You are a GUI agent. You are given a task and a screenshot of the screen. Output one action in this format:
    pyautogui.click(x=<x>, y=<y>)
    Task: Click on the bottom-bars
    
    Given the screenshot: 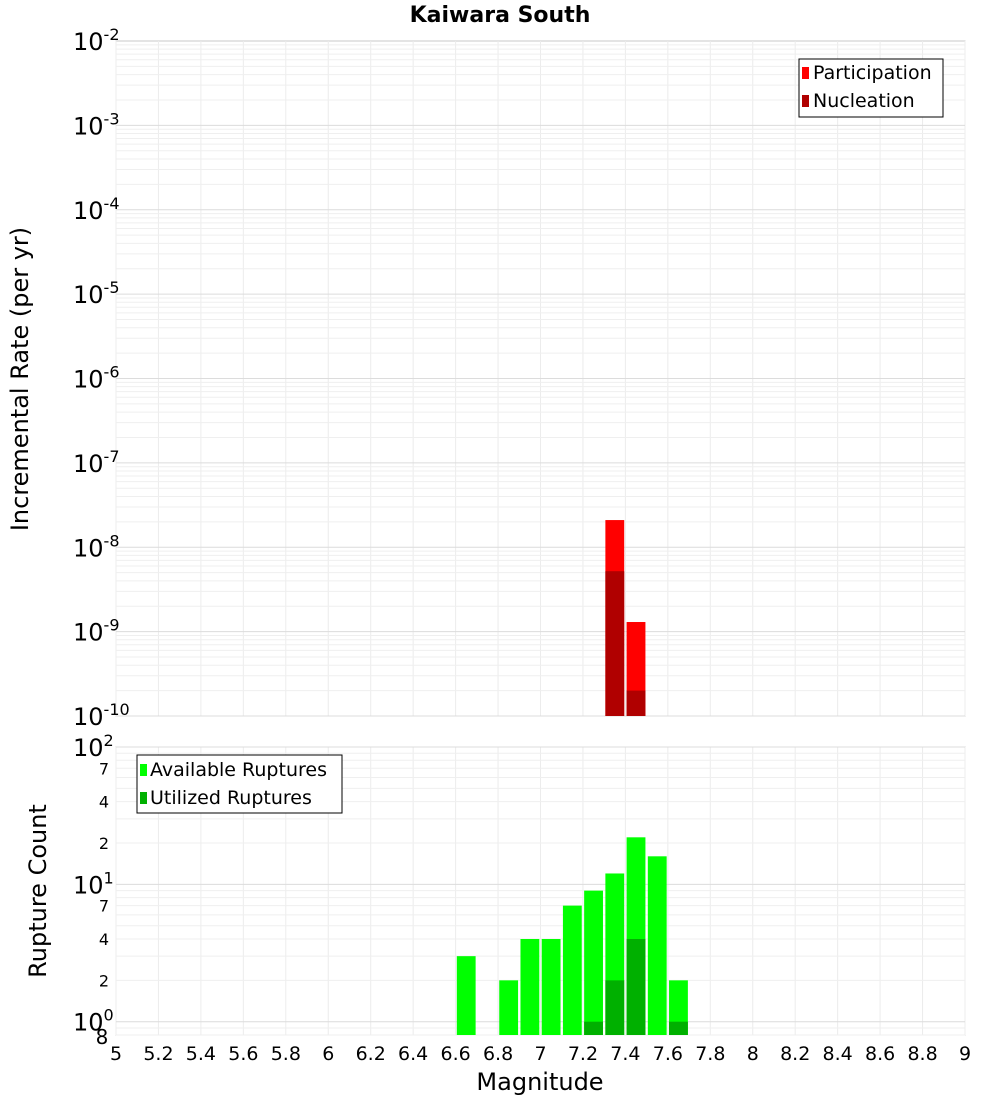 What is the action you would take?
    pyautogui.click(x=572, y=936)
    